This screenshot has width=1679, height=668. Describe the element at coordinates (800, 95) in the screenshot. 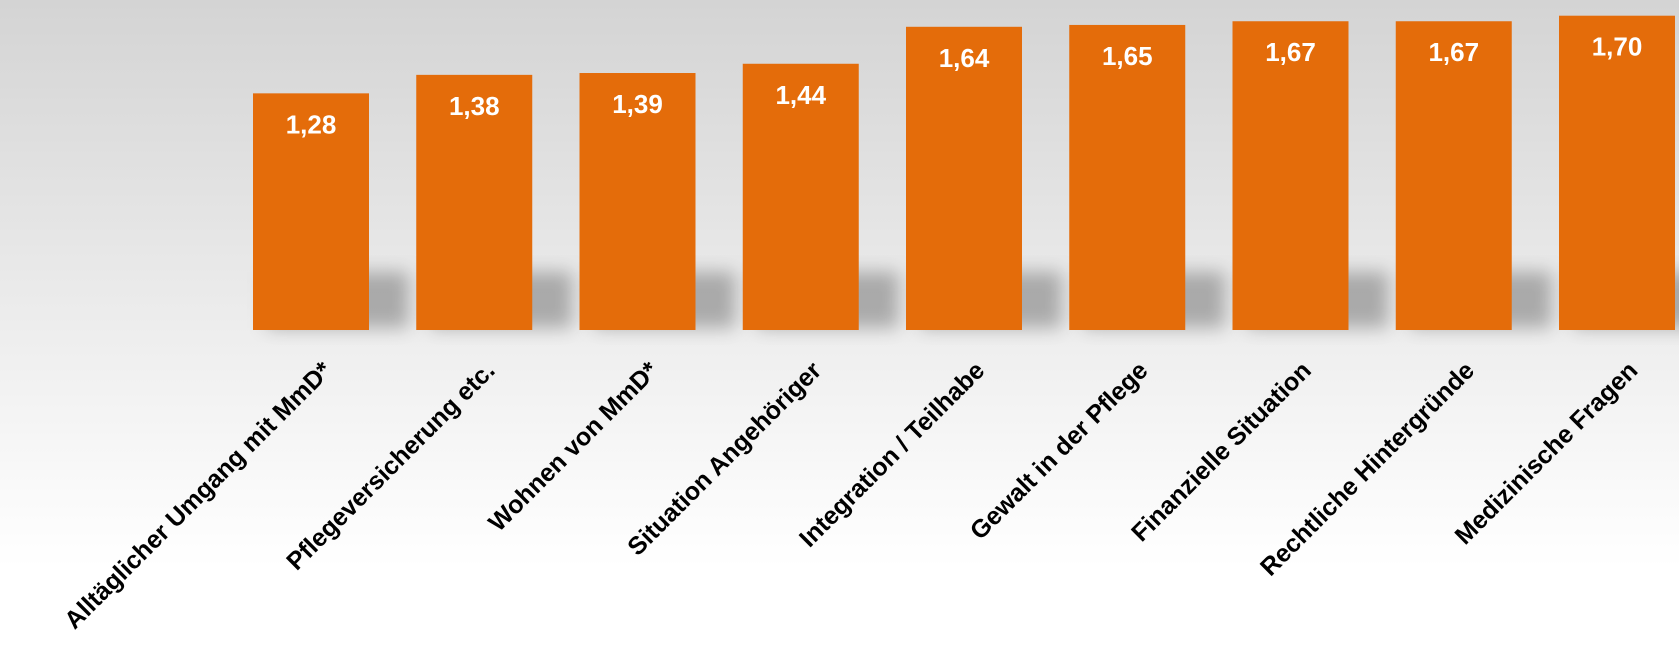

I see `bar-value-label: 1,44` at that location.